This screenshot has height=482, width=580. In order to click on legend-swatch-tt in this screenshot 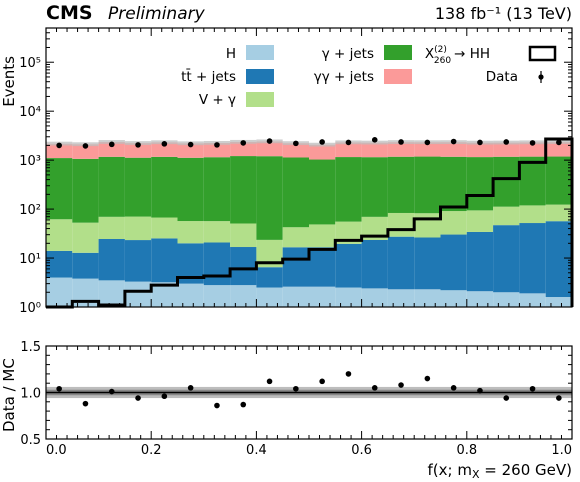, I will do `click(260, 76)`.